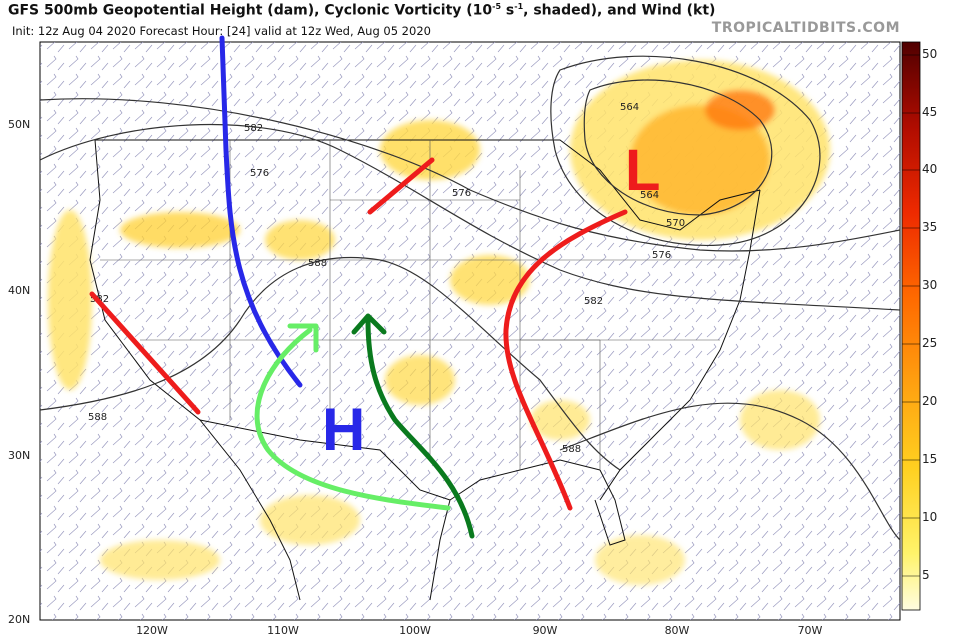 This screenshot has height=640, width=960. What do you see at coordinates (642, 170) in the screenshot?
I see `low-pressure-label: L` at bounding box center [642, 170].